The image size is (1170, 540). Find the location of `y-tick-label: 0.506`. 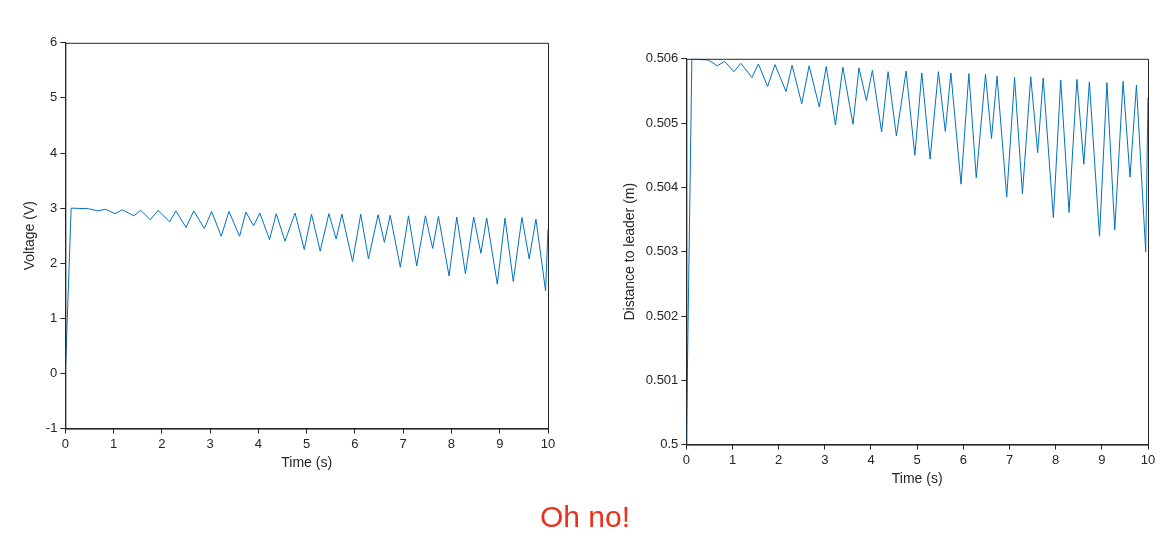

y-tick-label: 0.506 is located at coordinates (662, 58).